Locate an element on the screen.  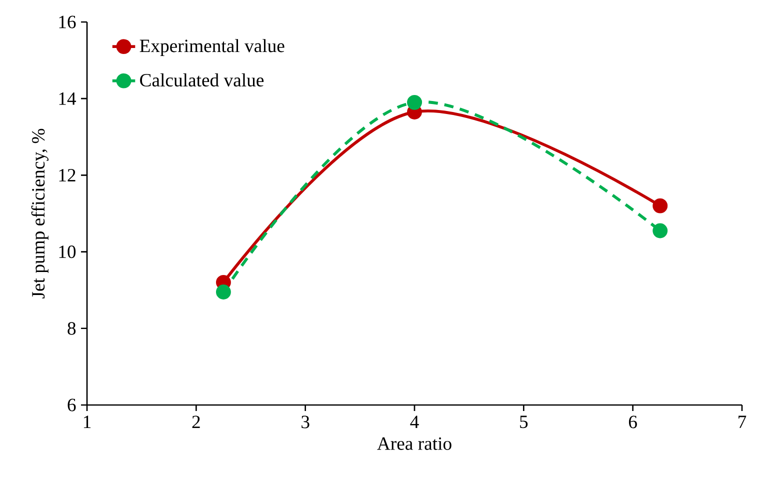
y-axis-title: Jet pump efficiency, % is located at coordinates (39, 213).